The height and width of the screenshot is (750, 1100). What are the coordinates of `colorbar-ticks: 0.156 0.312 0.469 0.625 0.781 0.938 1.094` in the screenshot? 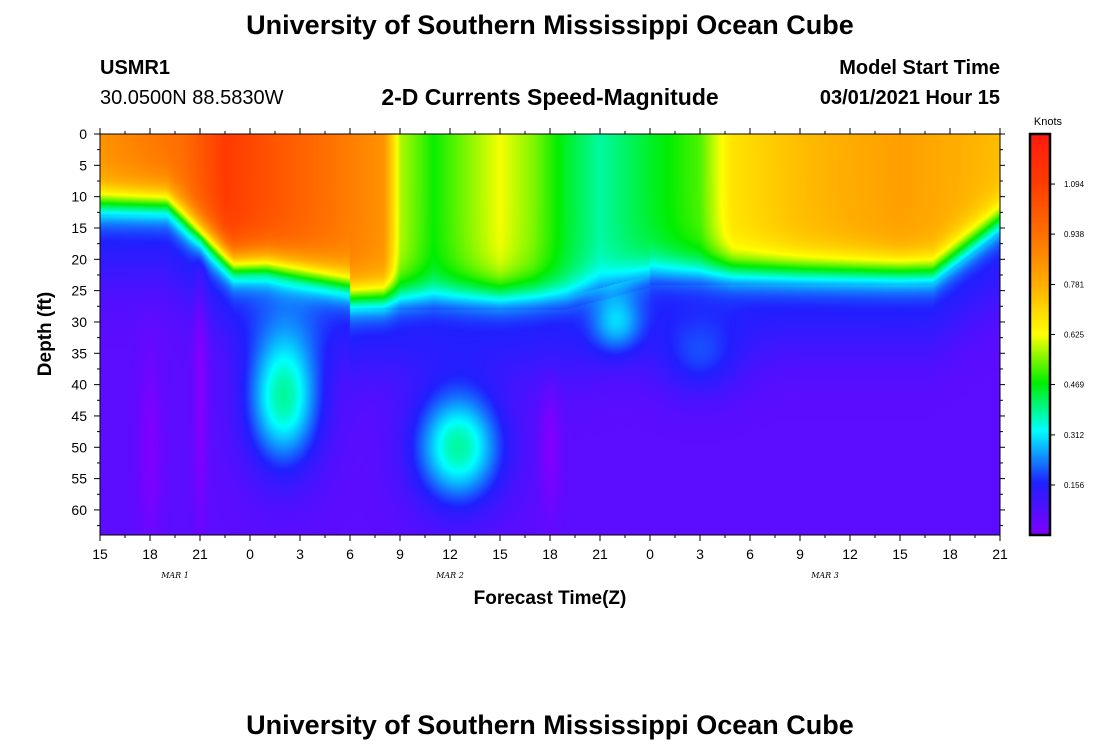 It's located at (1067, 335).